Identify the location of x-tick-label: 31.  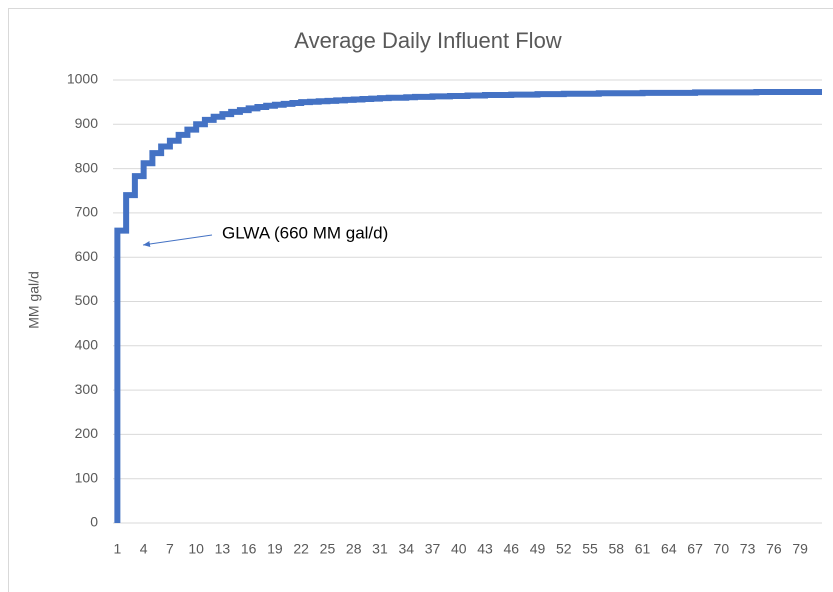
(380, 549).